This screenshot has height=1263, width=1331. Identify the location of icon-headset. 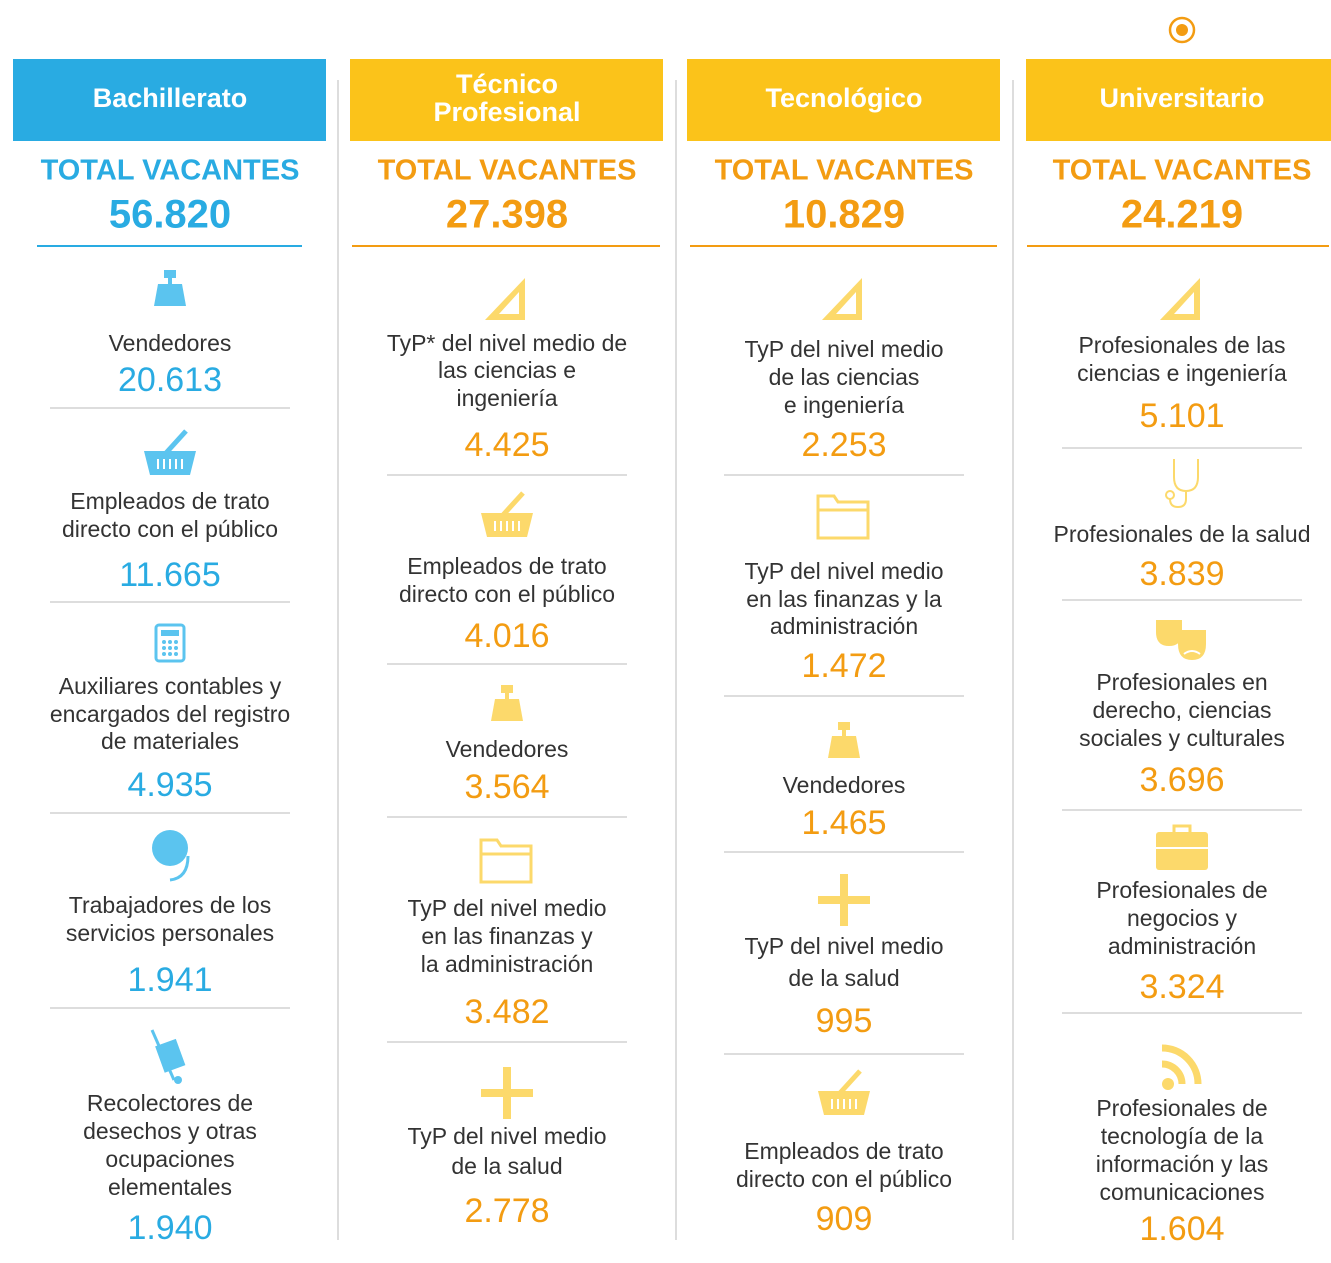
(171, 856).